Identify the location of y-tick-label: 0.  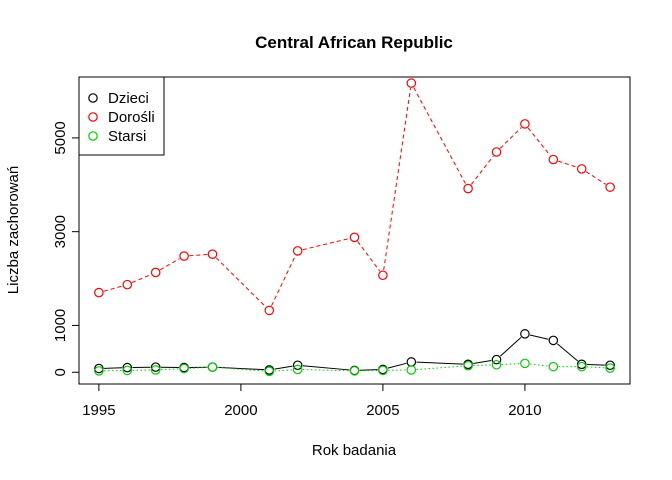
(60, 372).